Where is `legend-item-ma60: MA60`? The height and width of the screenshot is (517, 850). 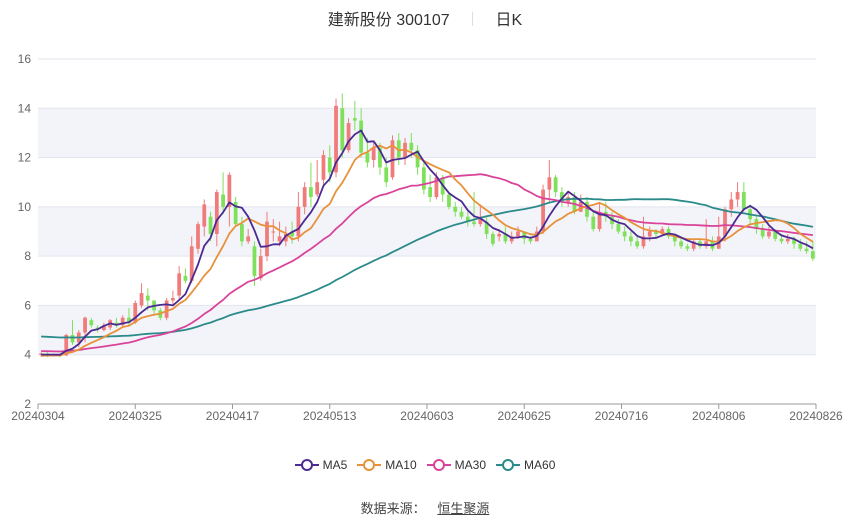
legend-item-ma60: MA60 is located at coordinates (525, 465).